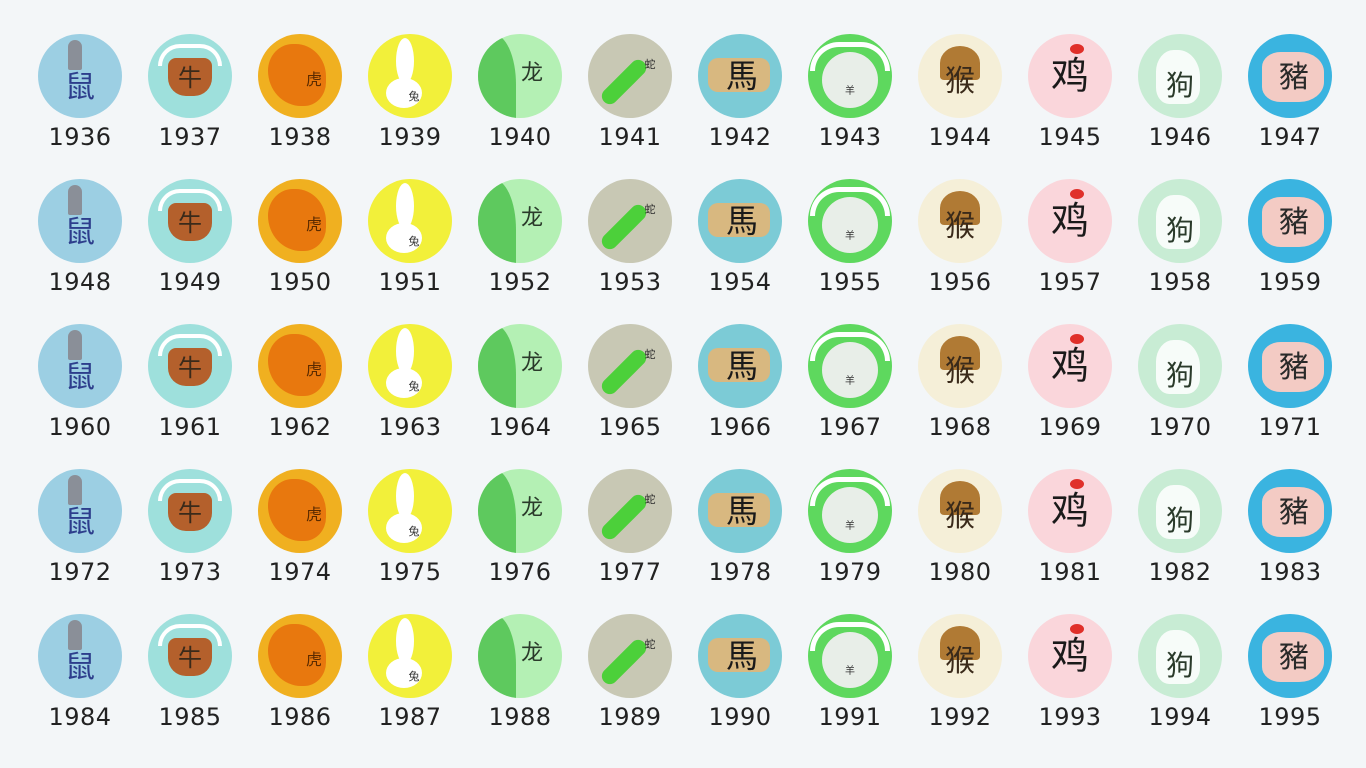 The width and height of the screenshot is (1366, 768). What do you see at coordinates (80, 137) in the screenshot?
I see `year-label: 1936` at bounding box center [80, 137].